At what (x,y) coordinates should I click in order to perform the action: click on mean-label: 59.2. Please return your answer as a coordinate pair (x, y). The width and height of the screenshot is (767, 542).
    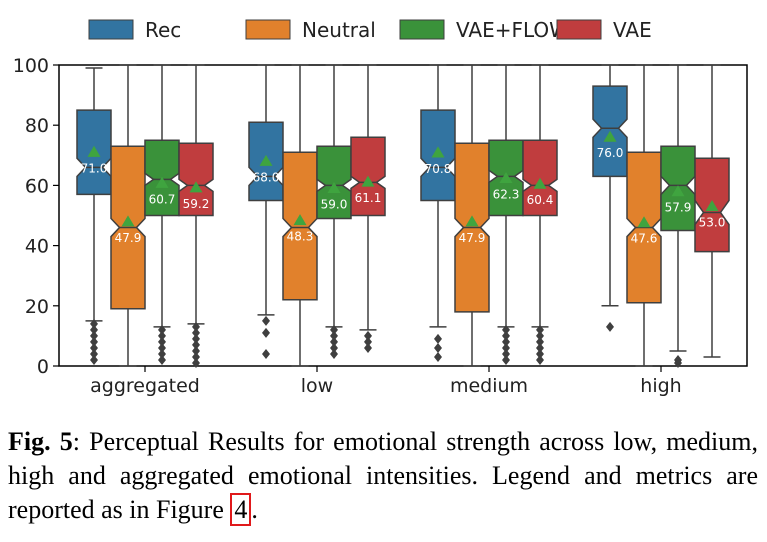
    Looking at the image, I should click on (196, 204).